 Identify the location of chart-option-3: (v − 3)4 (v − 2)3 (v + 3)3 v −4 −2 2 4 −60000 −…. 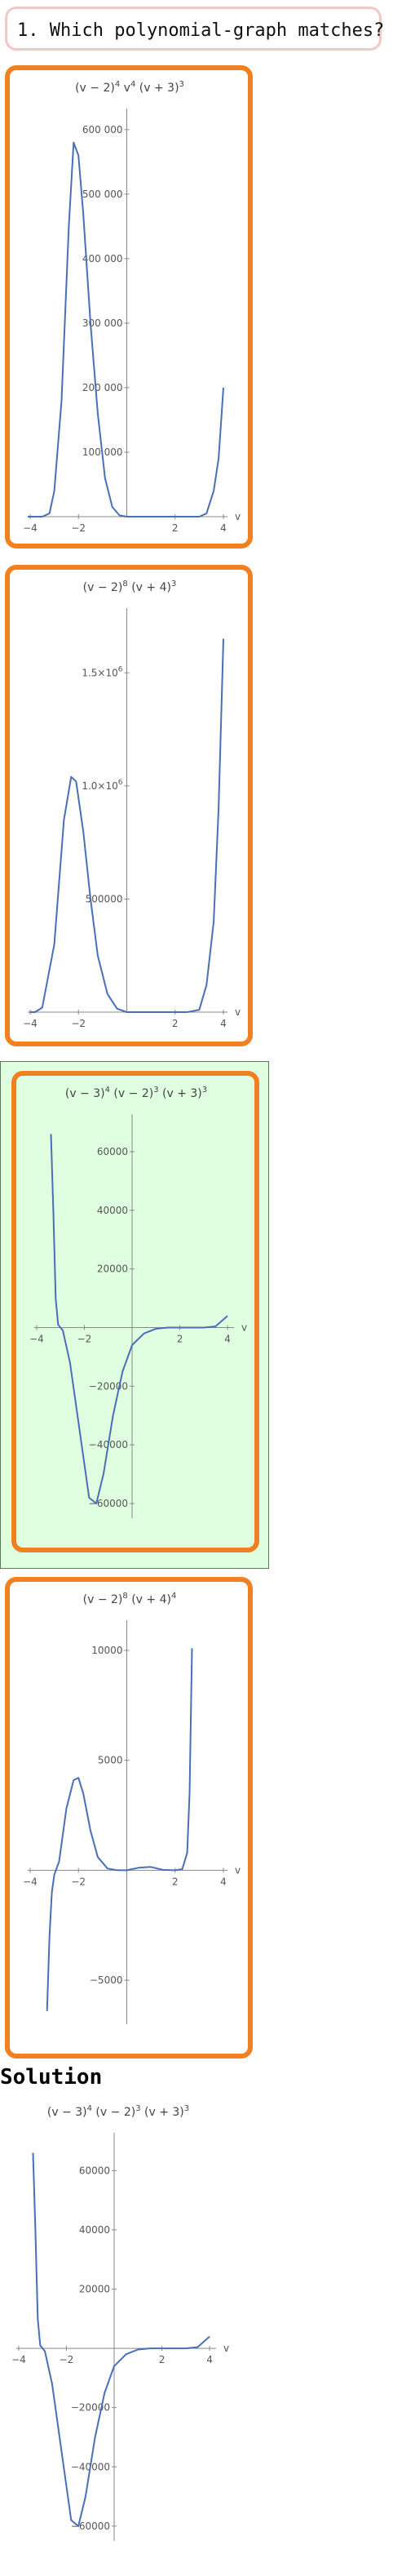
(138, 1302).